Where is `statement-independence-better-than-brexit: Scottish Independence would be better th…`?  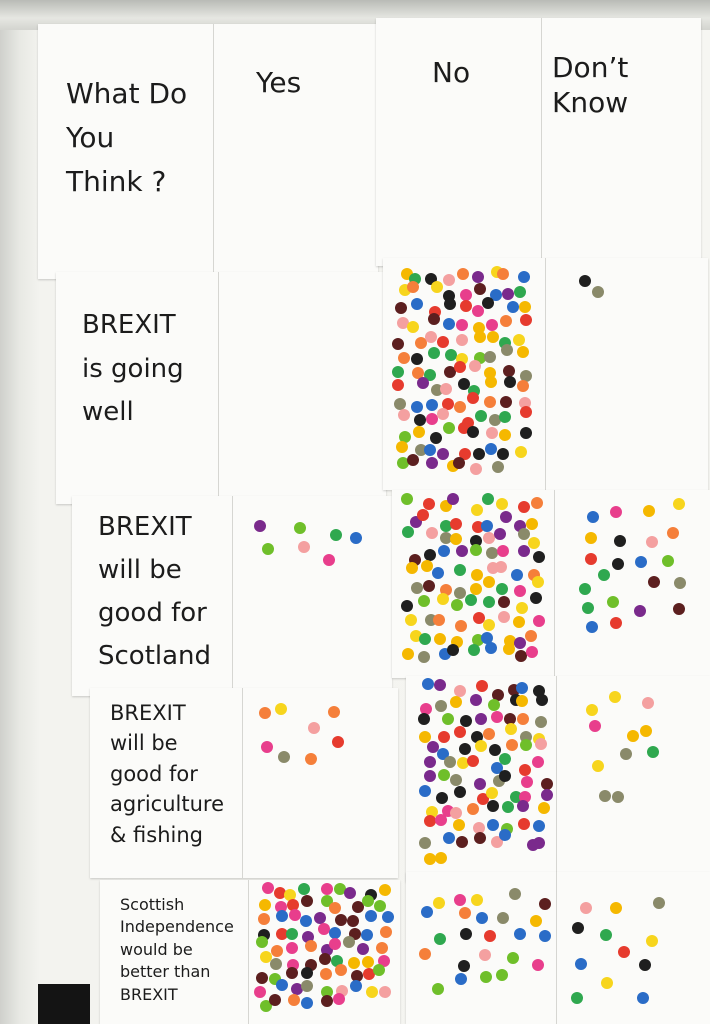 statement-independence-better-than-brexit: Scottish Independence would be better th… is located at coordinates (177, 949).